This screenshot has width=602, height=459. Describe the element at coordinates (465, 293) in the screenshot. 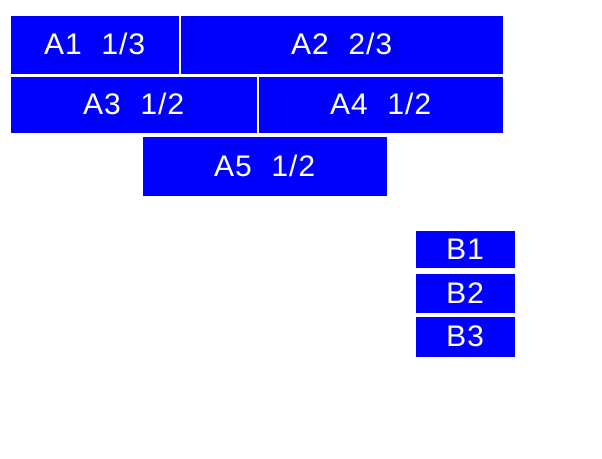

I see `box-b2: B2` at that location.